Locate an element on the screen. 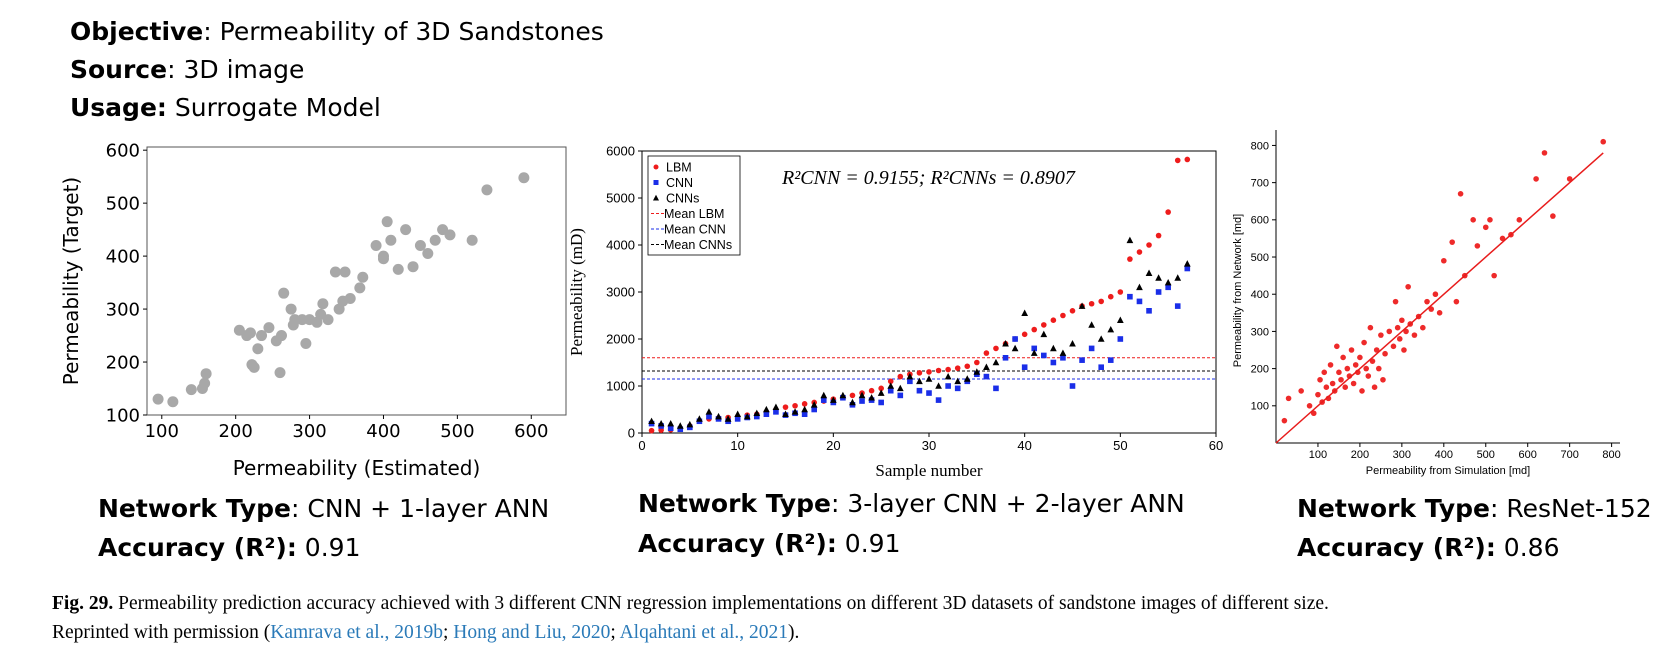  x-tick-label: 600 is located at coordinates (531, 431).